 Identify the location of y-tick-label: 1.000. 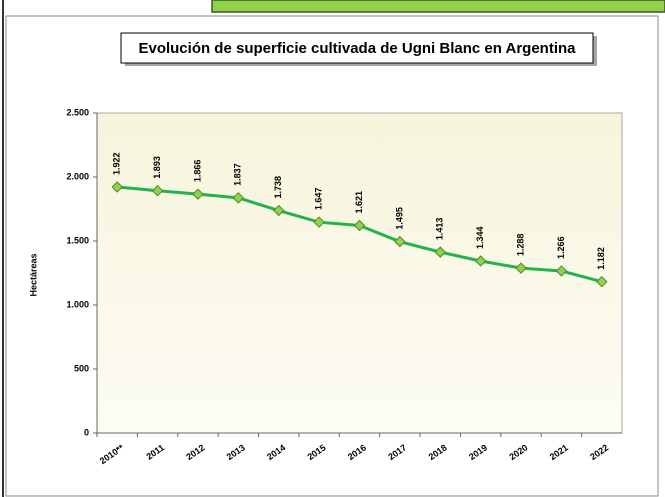
(77, 304).